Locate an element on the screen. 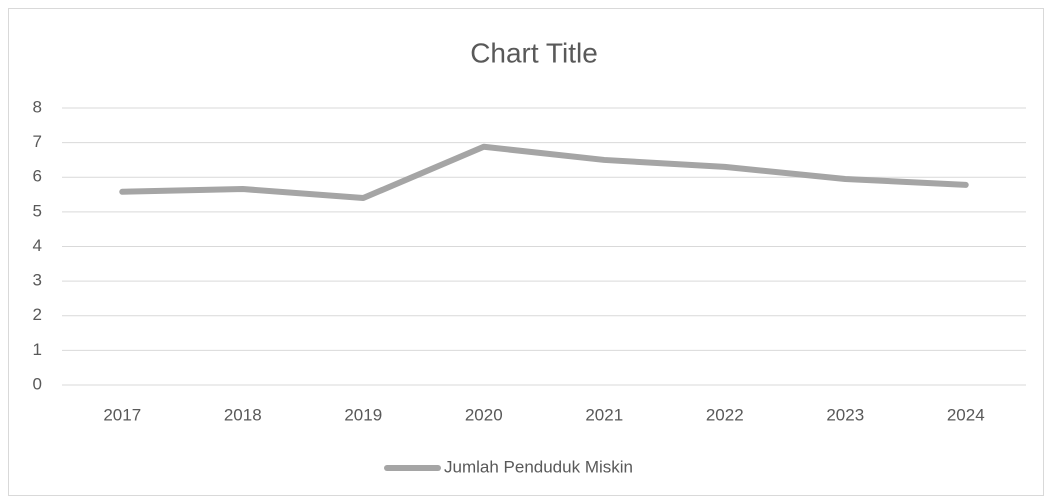  x-tick-label: 2017 is located at coordinates (122, 414).